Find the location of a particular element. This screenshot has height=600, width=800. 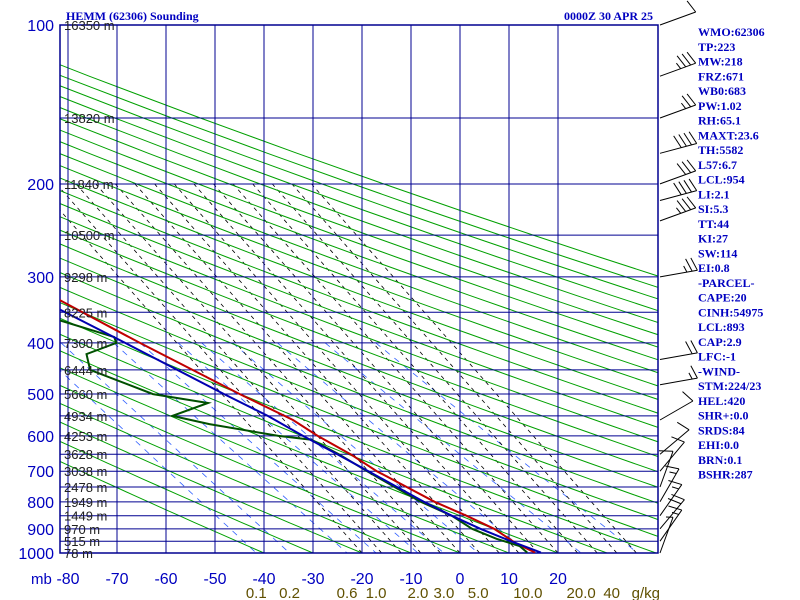

index-line: LI:2.1 is located at coordinates (714, 194).